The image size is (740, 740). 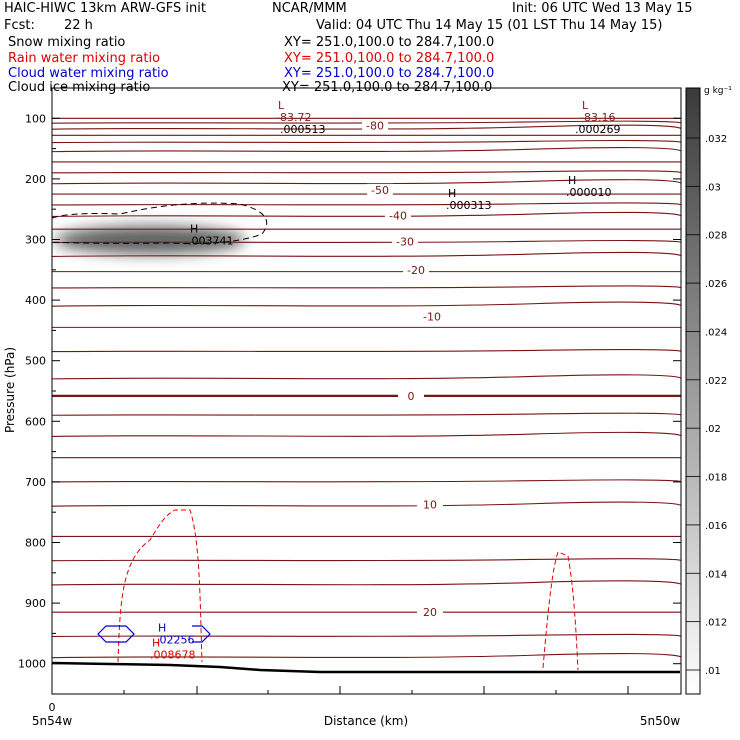 What do you see at coordinates (713, 671) in the screenshot?
I see `colorbar-tick-label: .01` at bounding box center [713, 671].